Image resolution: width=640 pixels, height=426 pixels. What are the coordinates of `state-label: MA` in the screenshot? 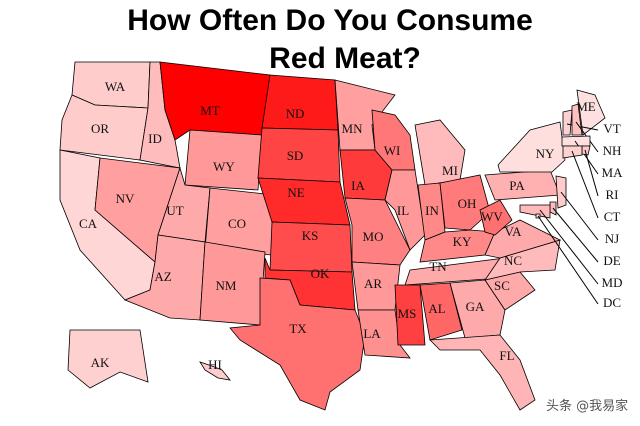 It's located at (613, 172).